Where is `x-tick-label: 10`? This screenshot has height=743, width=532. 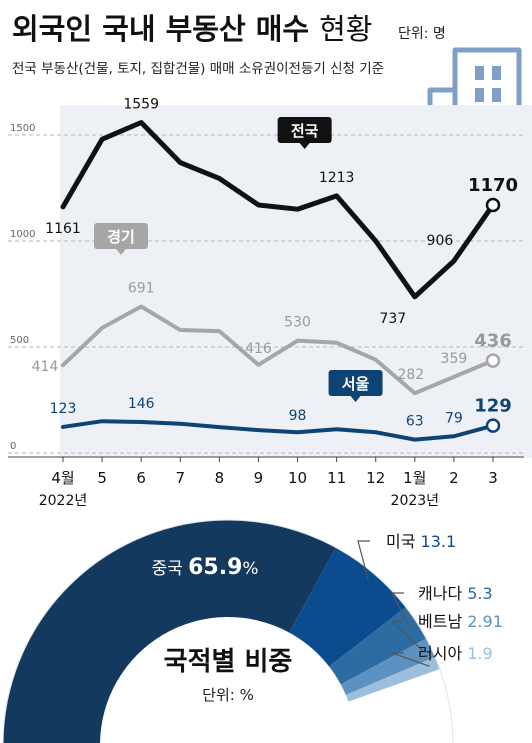 x-tick-label: 10 is located at coordinates (297, 478).